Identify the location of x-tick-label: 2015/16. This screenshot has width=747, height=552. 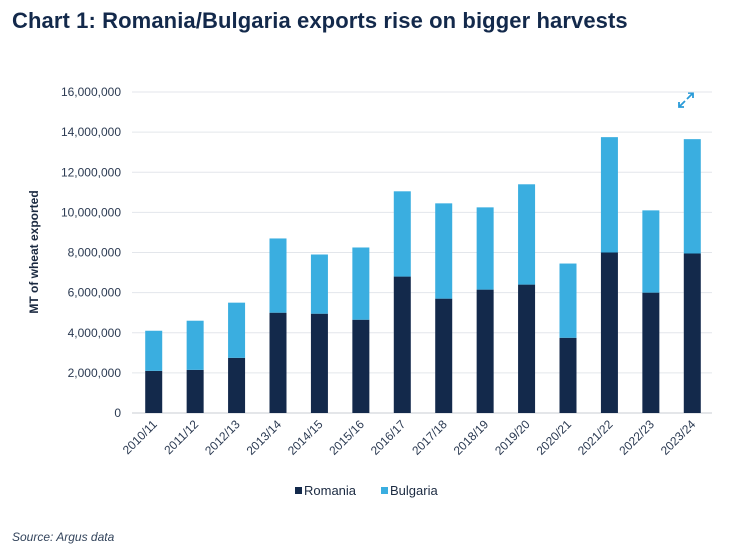
(346, 437).